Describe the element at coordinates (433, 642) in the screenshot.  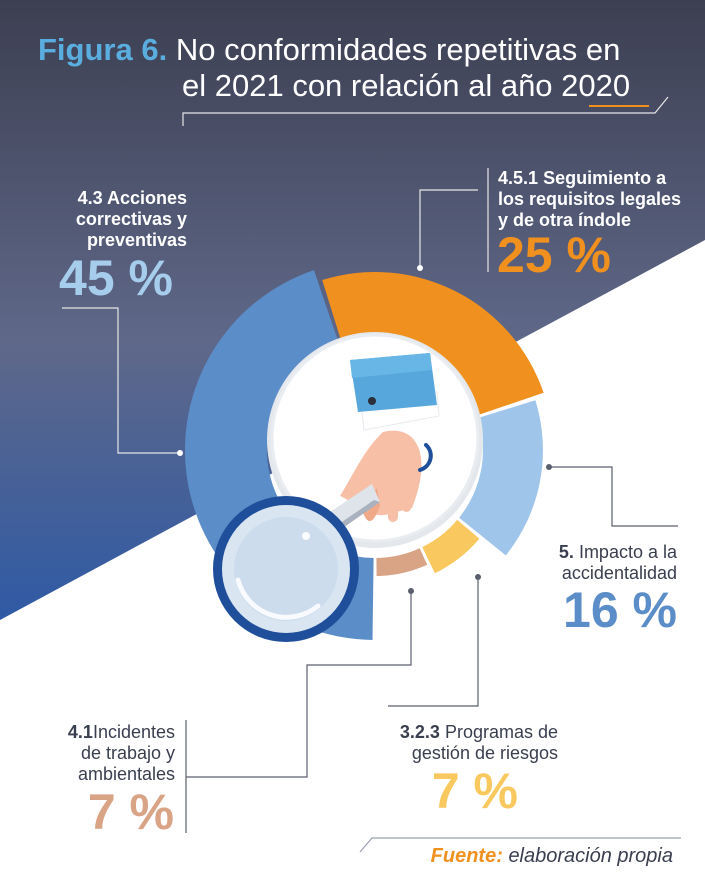
I see `connector-s3` at that location.